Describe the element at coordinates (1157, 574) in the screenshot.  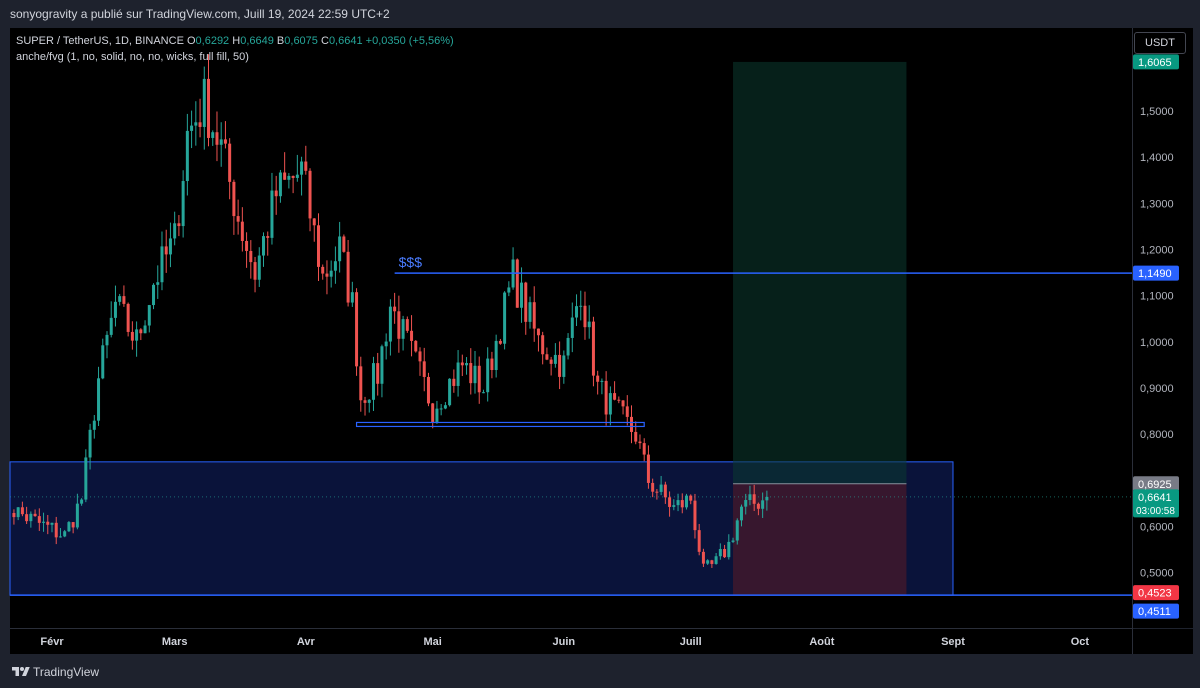
I see `price-tick: 0,5000` at that location.